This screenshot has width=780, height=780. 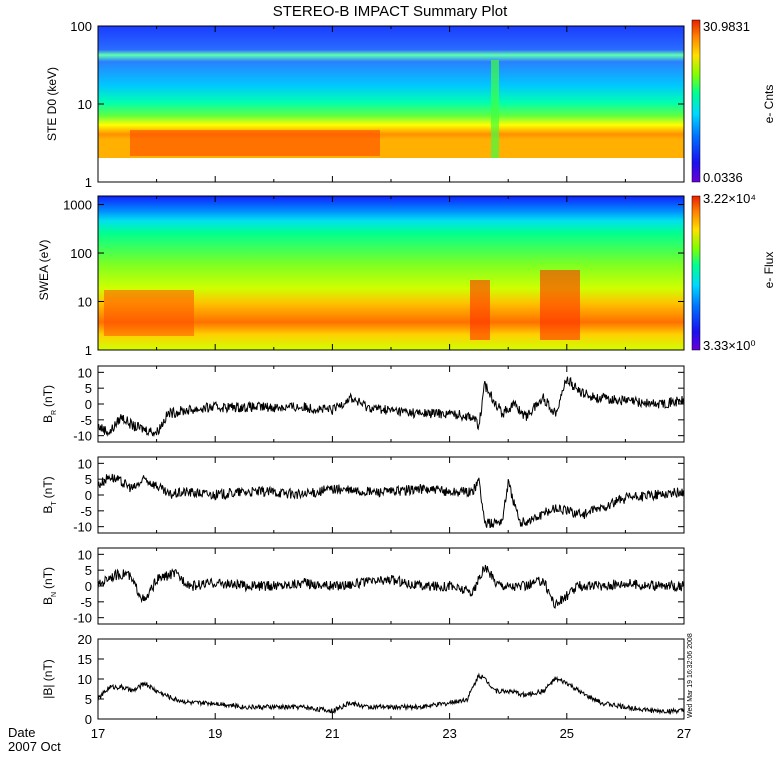 I want to click on bt-series-line, so click(x=391, y=500).